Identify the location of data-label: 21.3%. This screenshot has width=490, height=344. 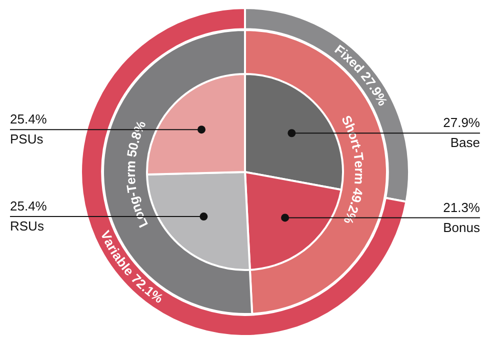
(461, 207).